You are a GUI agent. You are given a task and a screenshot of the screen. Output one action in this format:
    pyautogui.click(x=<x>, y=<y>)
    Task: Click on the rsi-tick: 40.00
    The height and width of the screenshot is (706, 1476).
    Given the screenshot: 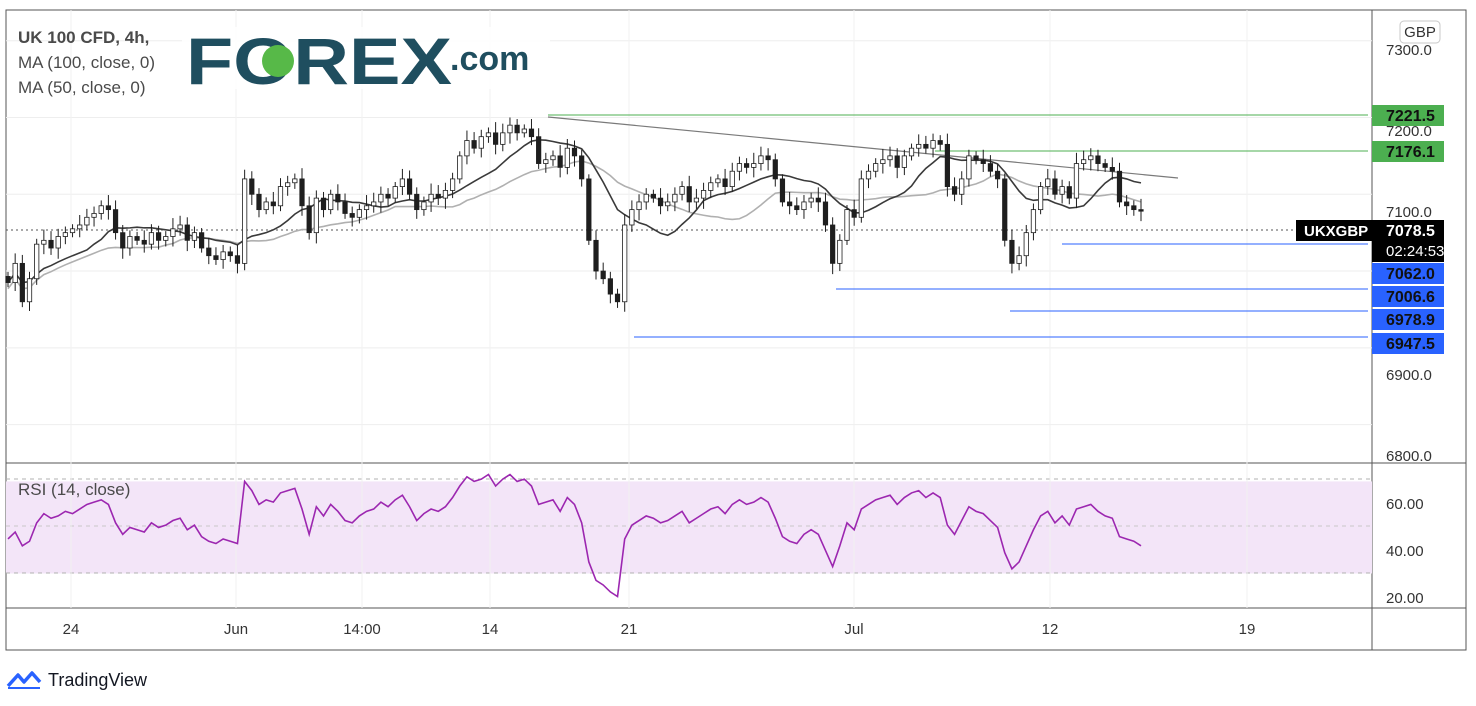 What is the action you would take?
    pyautogui.click(x=1405, y=551)
    